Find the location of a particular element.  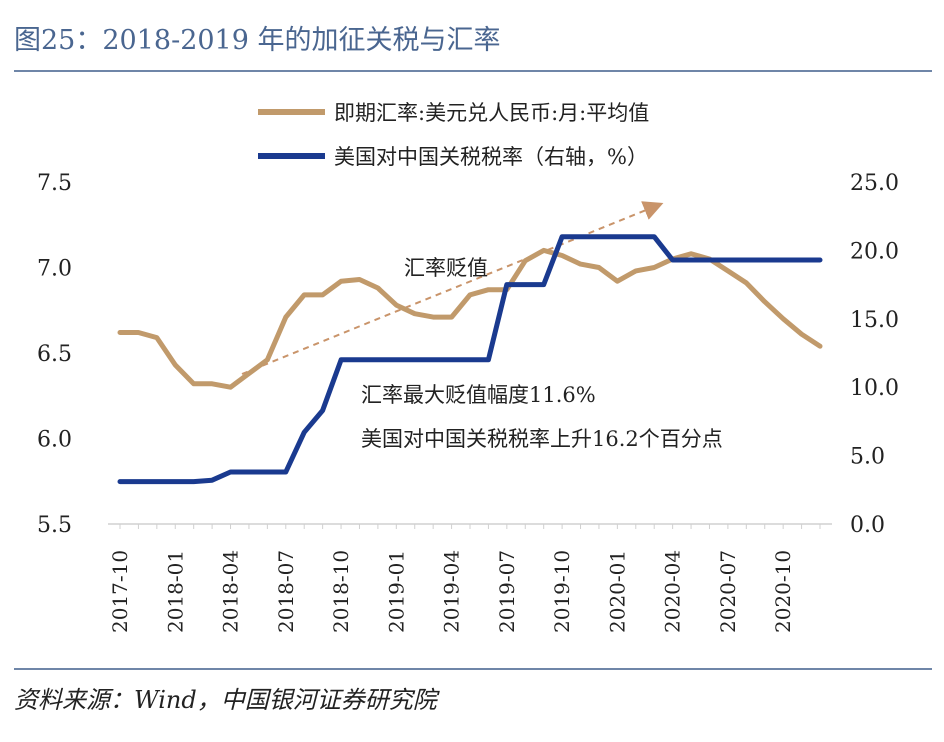

right-axis-tick-label: 25.0 is located at coordinates (874, 183).